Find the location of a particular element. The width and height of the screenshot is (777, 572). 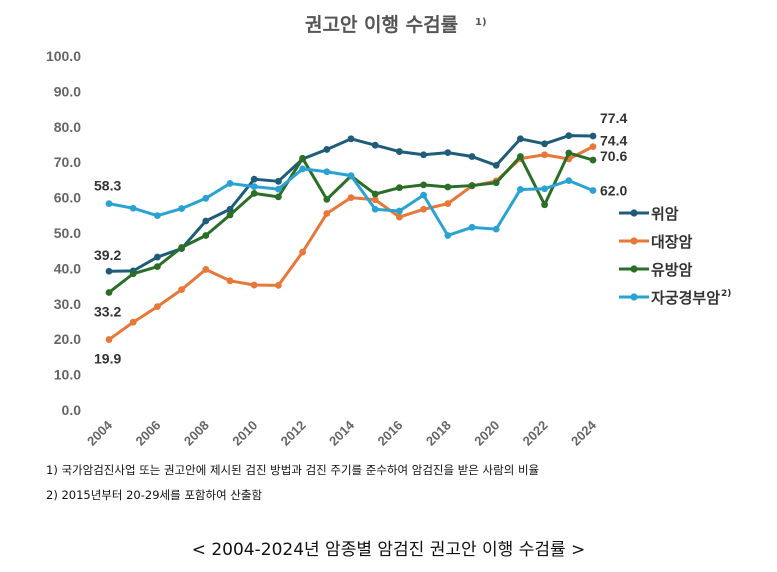

legend-label: 대장암 is located at coordinates (672, 242).